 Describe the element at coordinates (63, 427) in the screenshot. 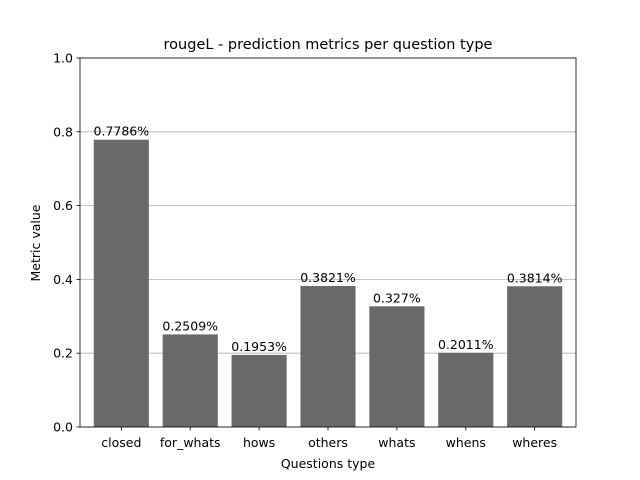

I see `y-tick-label-0: 0.0` at that location.